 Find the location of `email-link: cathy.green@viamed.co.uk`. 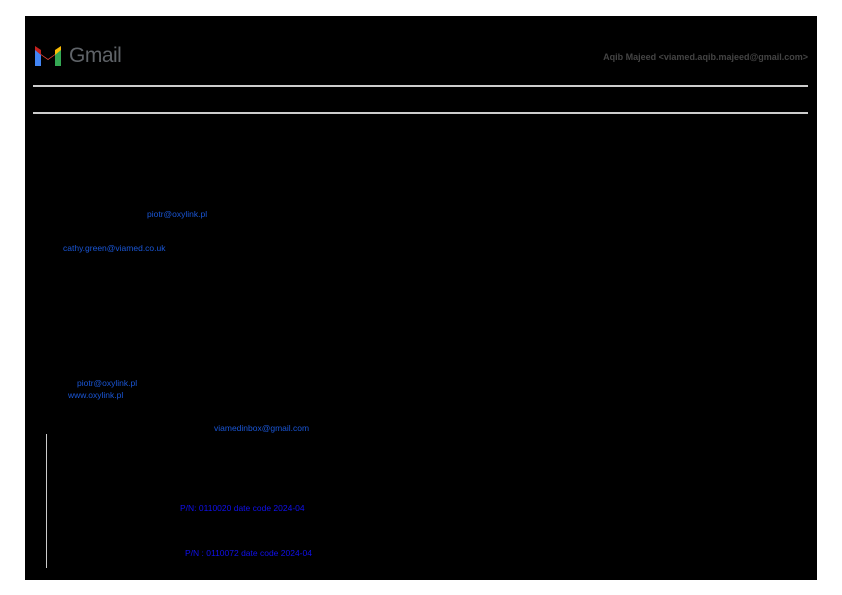

email-link: cathy.green@viamed.co.uk is located at coordinates (114, 248).